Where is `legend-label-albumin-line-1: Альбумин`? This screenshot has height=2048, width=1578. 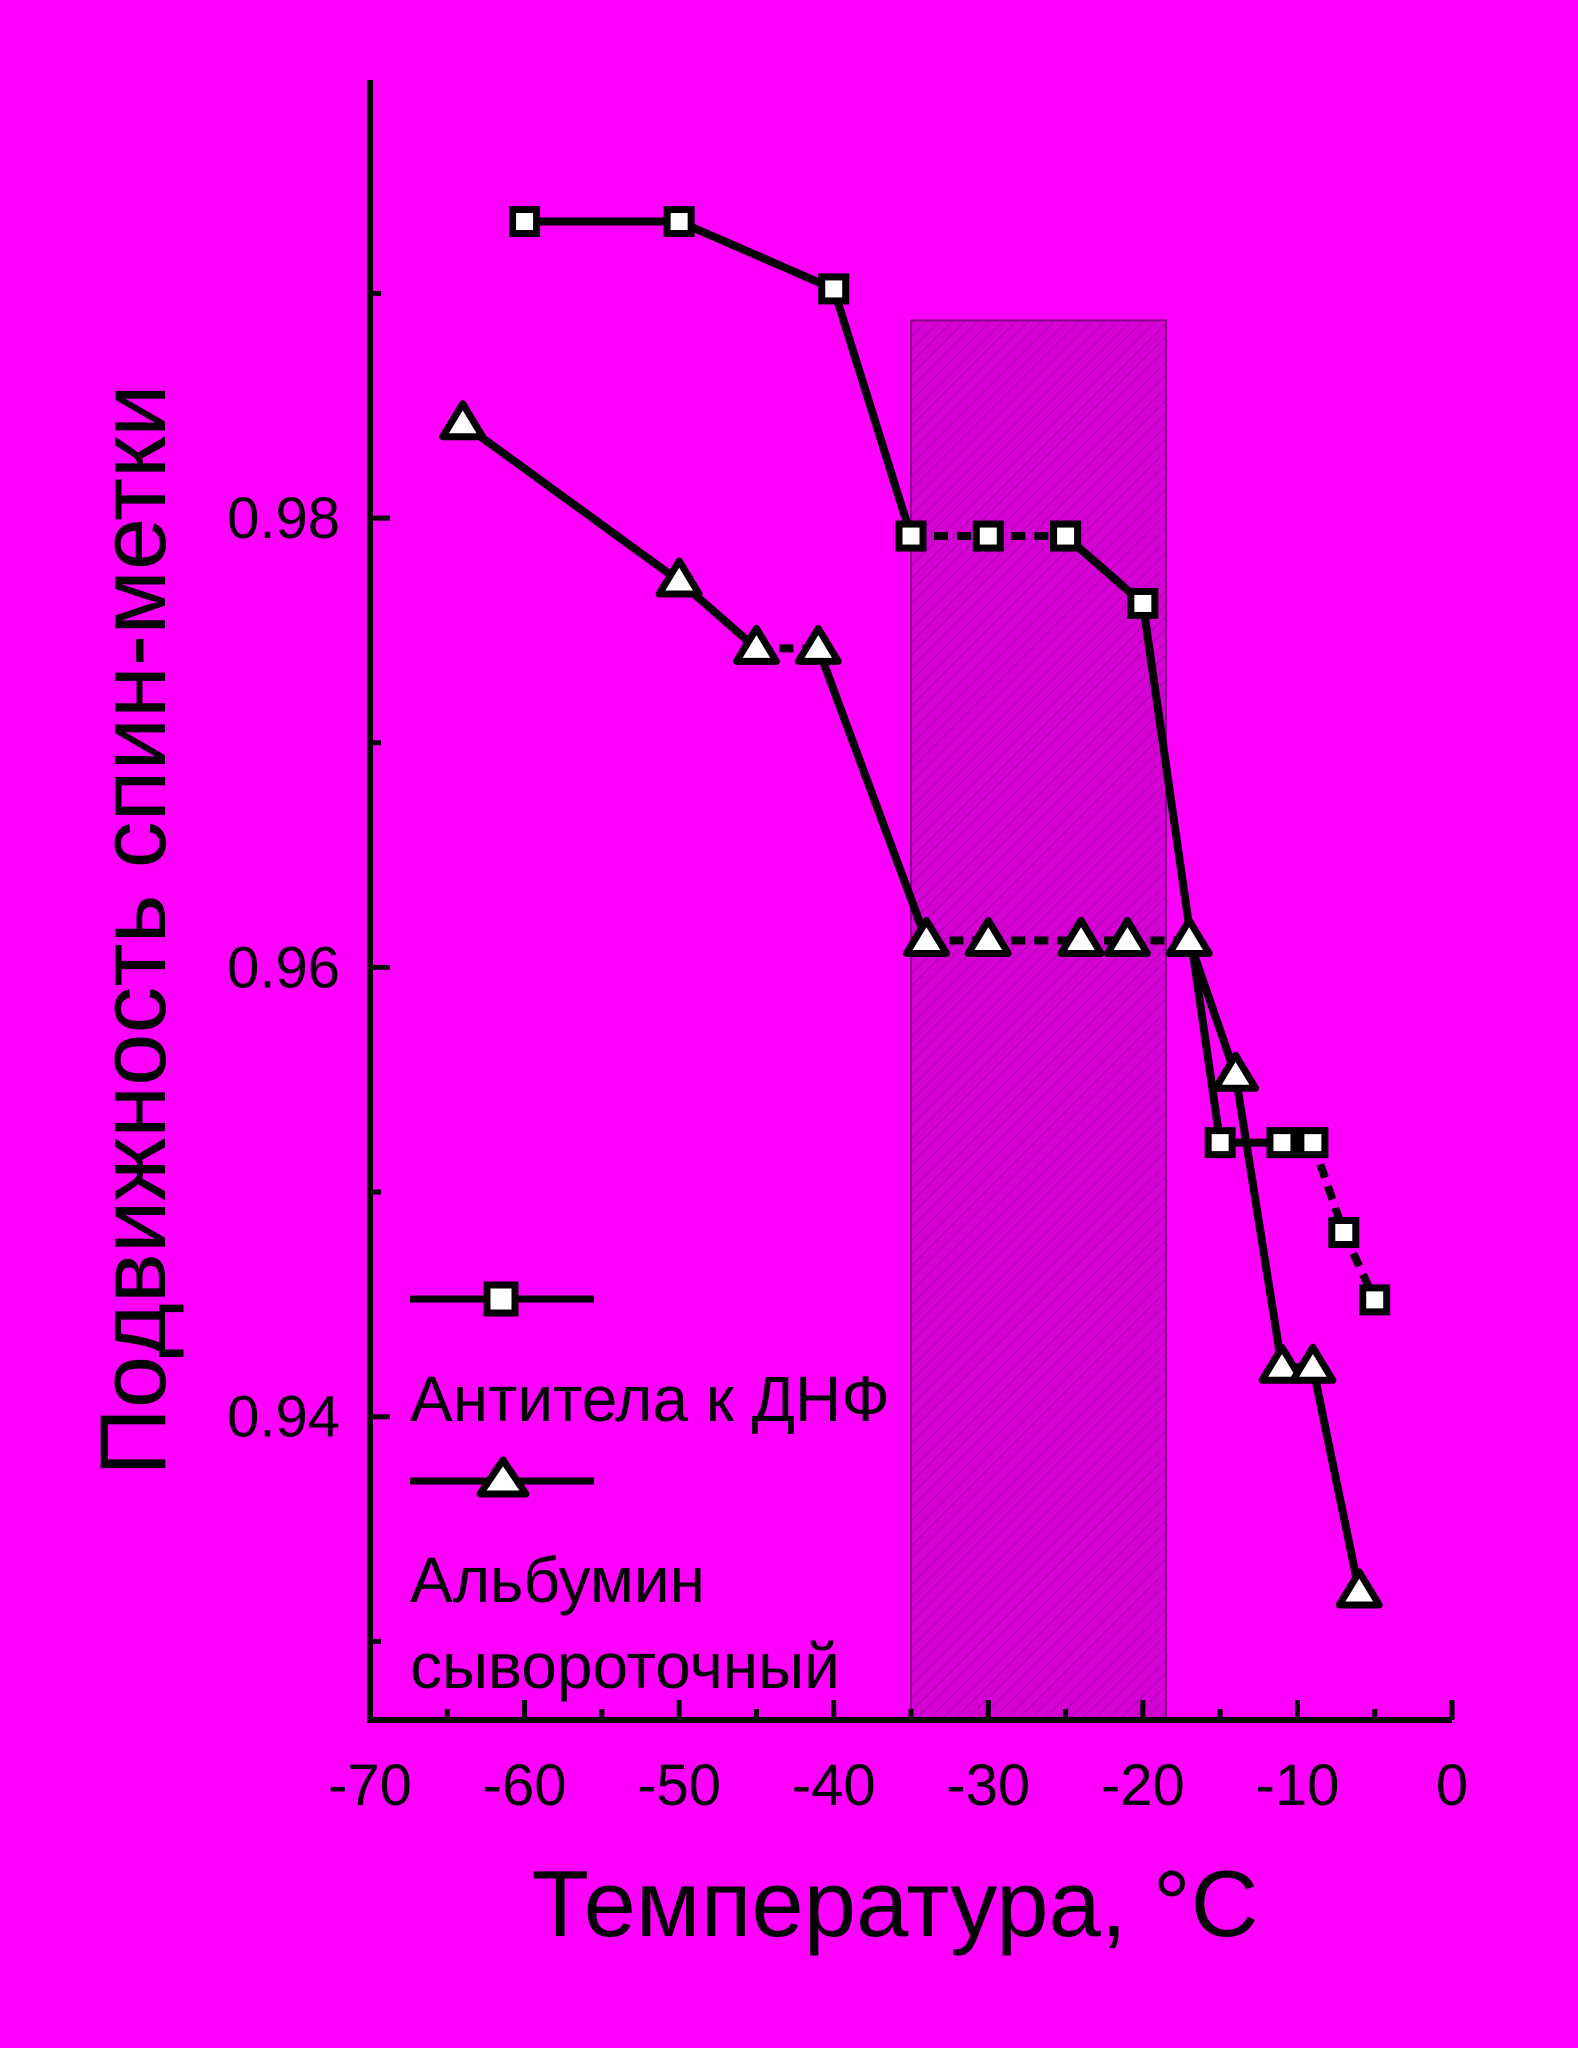
legend-label-albumin-line-1: Альбумин is located at coordinates (557, 1580).